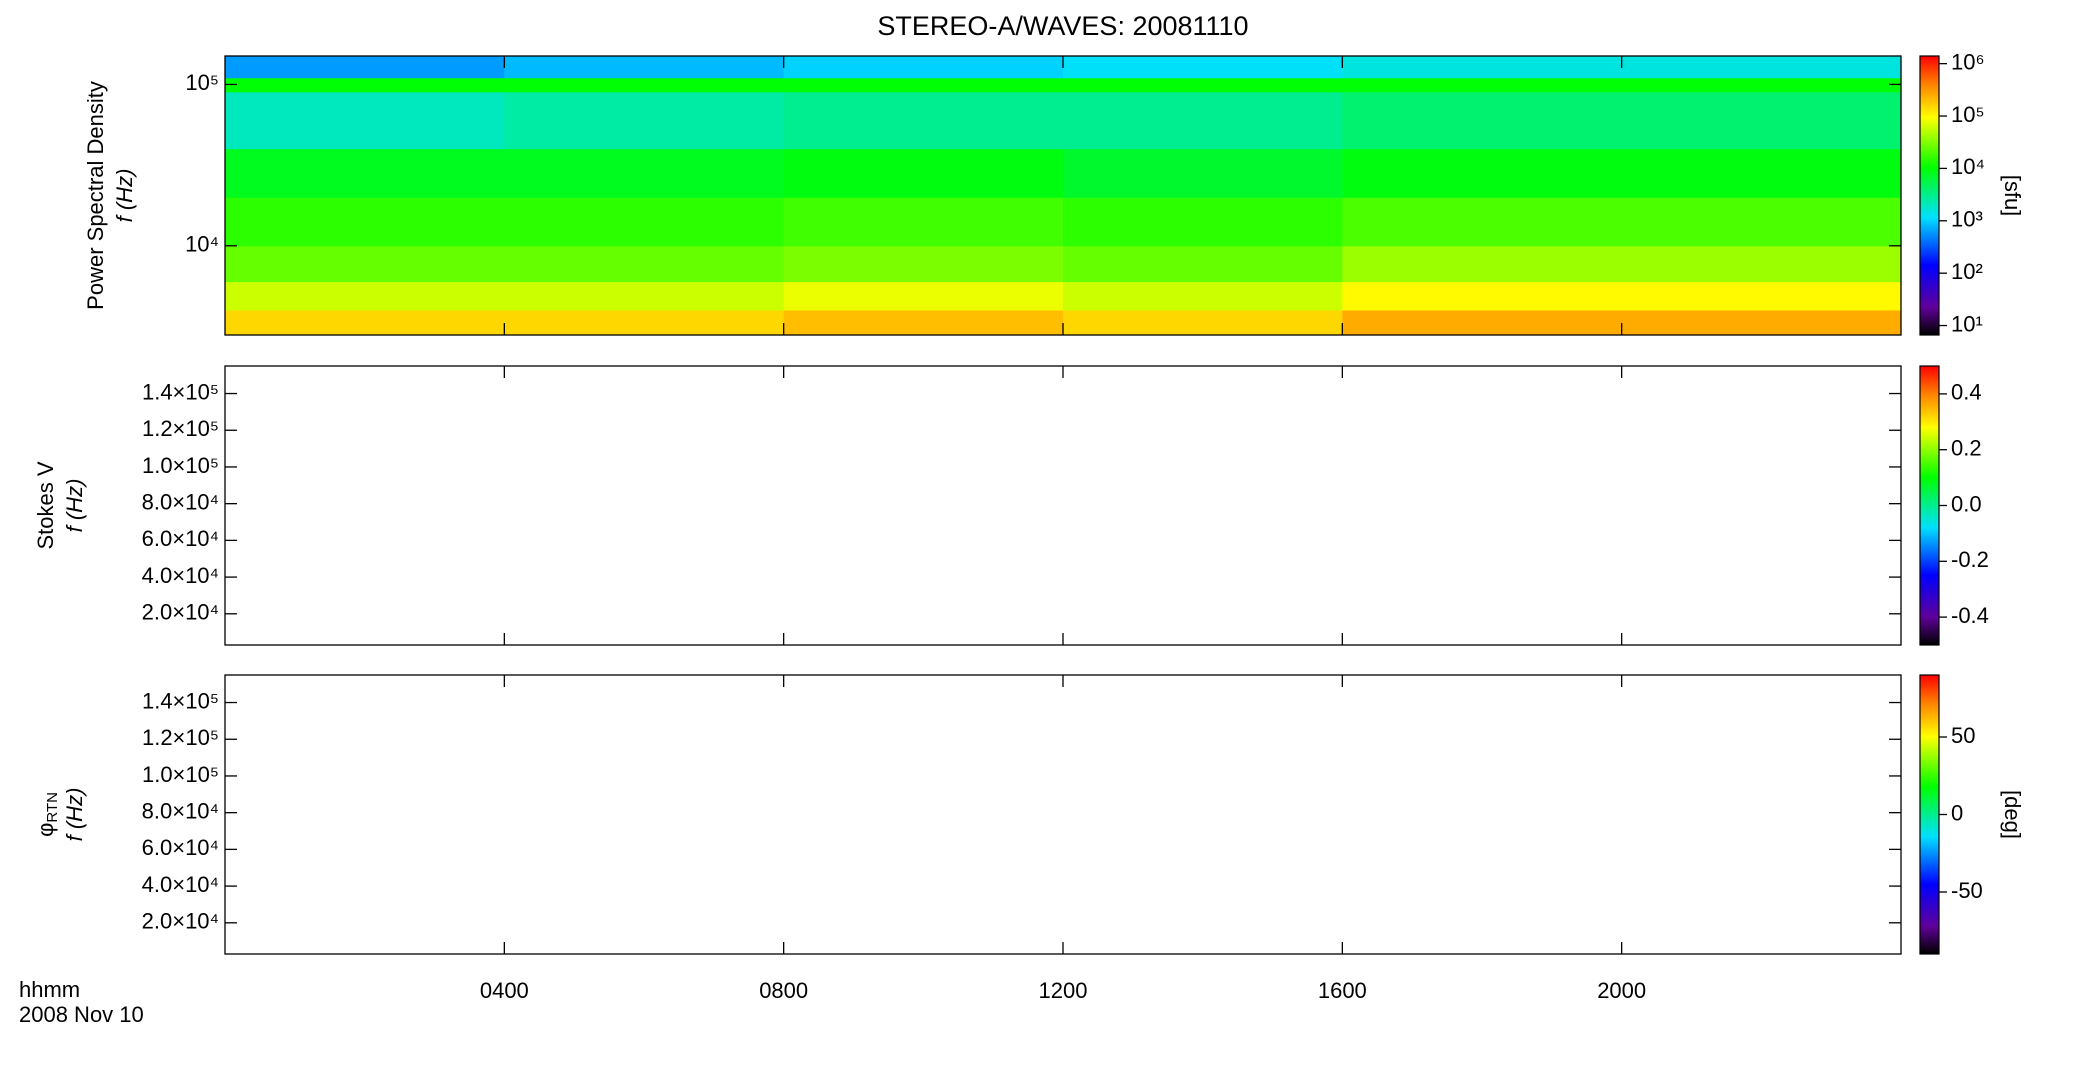 The width and height of the screenshot is (2096, 1080). I want to click on x-axis-label: 2008 Nov 10, so click(81, 1014).